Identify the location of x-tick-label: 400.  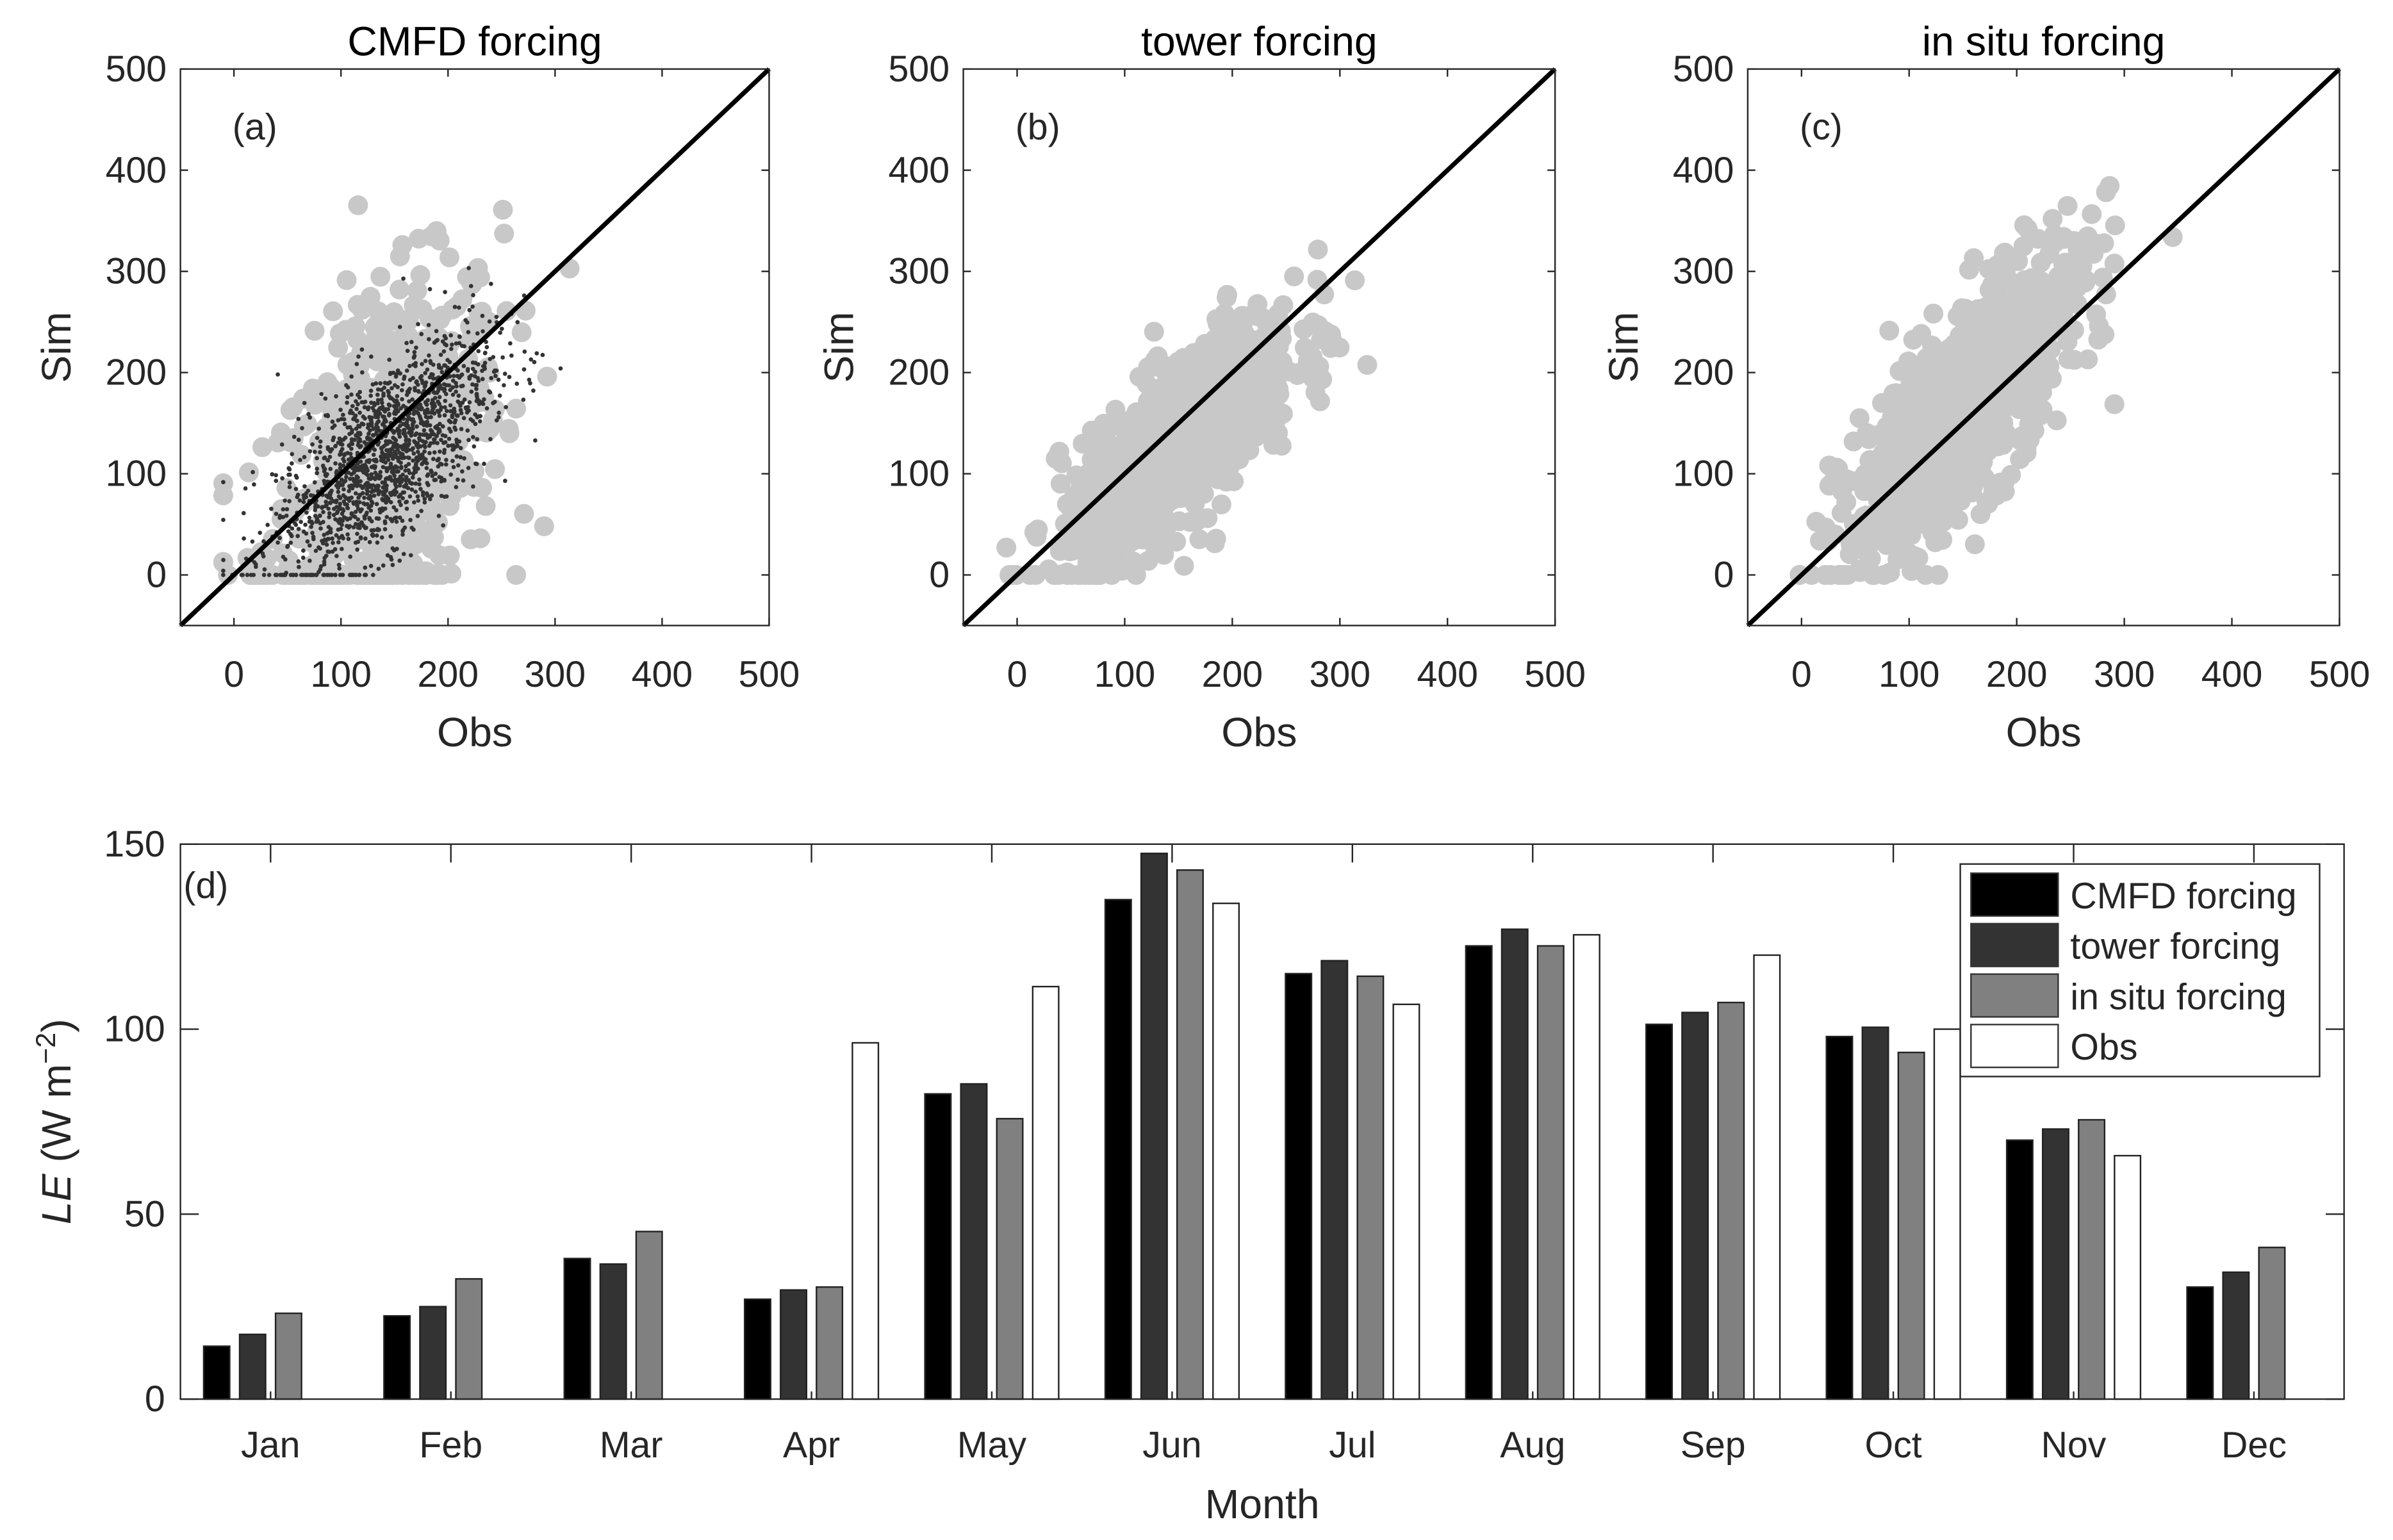
(2232, 674).